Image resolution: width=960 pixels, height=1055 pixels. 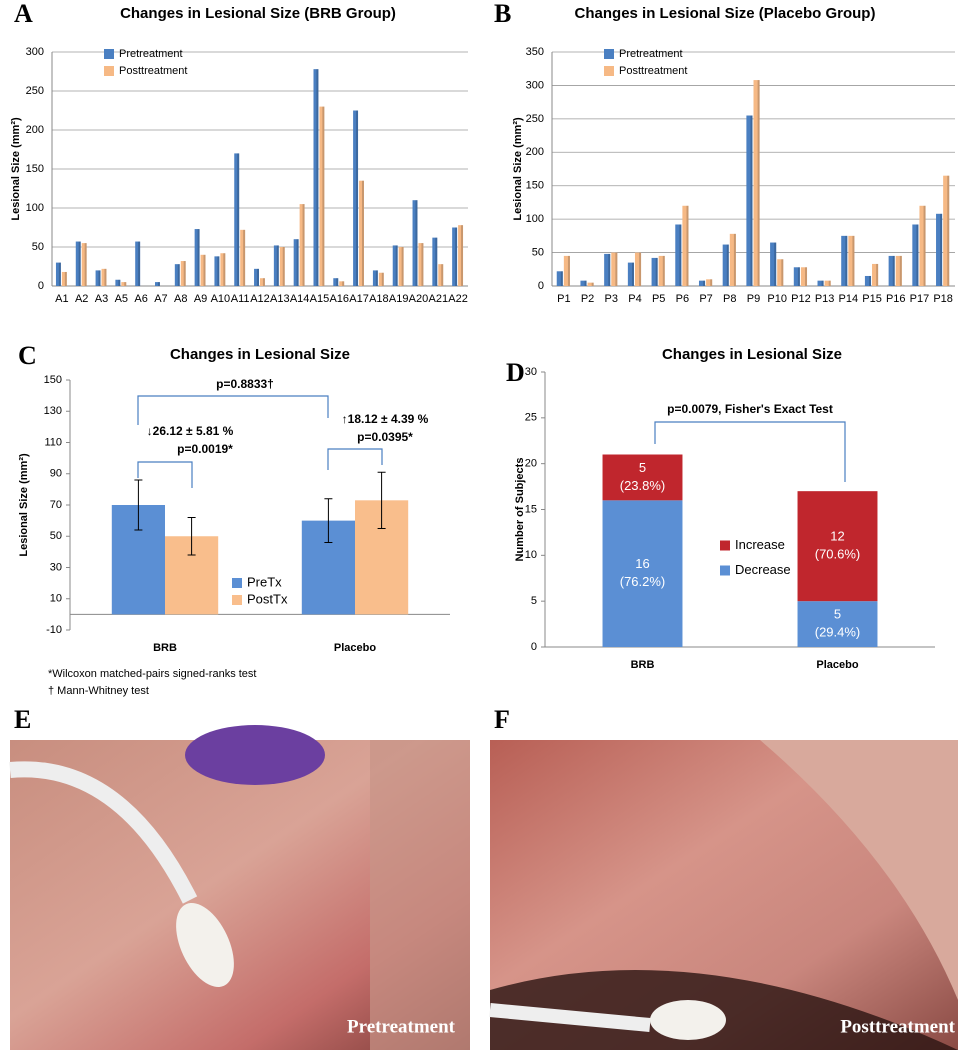 I want to click on x-tick-label: P14, so click(x=849, y=299).